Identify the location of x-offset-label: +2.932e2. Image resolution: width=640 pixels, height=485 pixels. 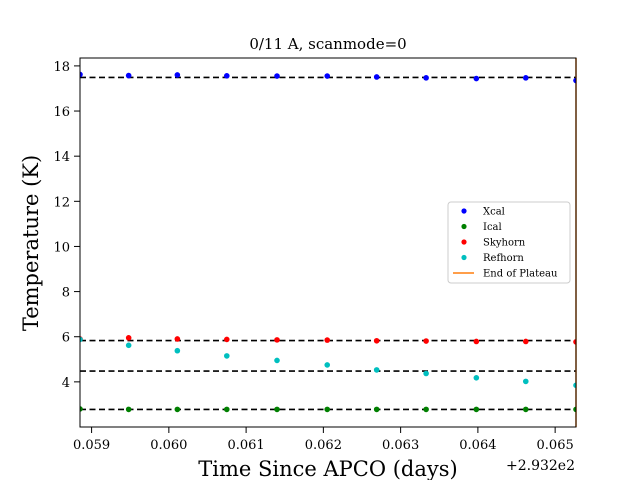
(540, 466).